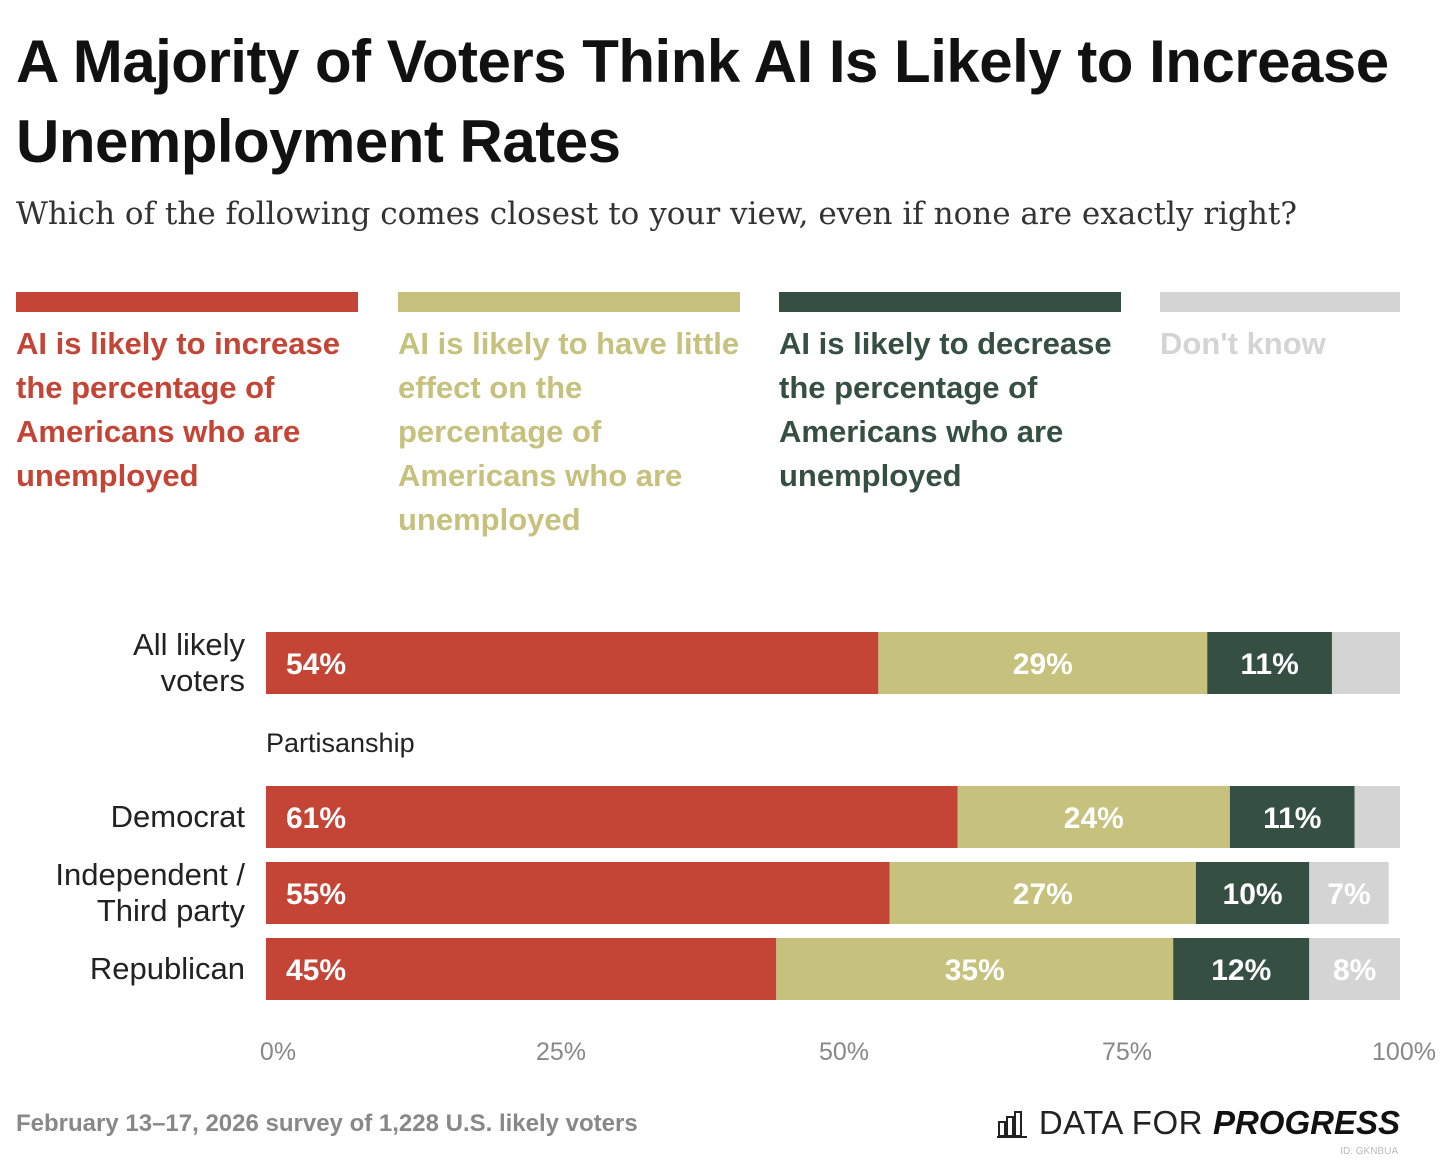  I want to click on bar-segment-independent-little-effect, so click(1042, 893).